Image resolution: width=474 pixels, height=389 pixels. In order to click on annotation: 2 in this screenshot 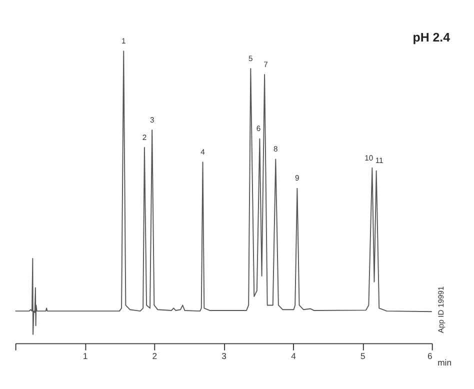, I will do `click(144, 137)`.